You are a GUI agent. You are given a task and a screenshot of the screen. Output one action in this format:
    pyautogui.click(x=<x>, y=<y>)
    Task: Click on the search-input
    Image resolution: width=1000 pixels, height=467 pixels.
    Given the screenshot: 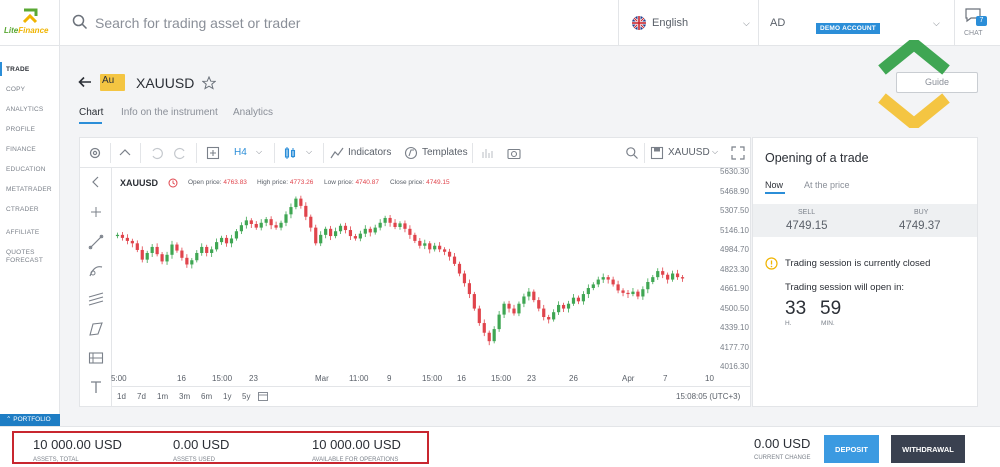 What is the action you would take?
    pyautogui.click(x=295, y=23)
    